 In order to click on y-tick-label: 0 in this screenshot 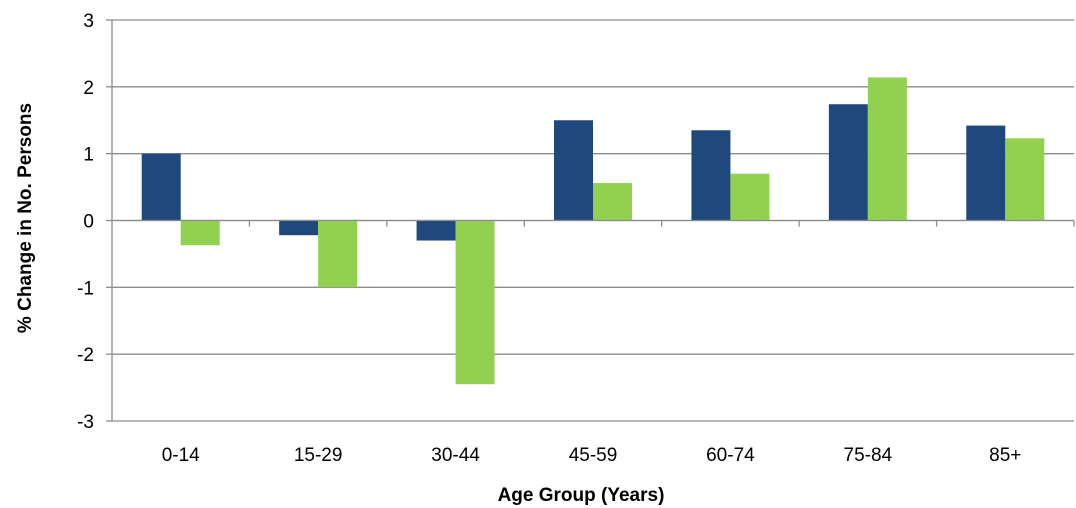, I will do `click(88, 222)`.